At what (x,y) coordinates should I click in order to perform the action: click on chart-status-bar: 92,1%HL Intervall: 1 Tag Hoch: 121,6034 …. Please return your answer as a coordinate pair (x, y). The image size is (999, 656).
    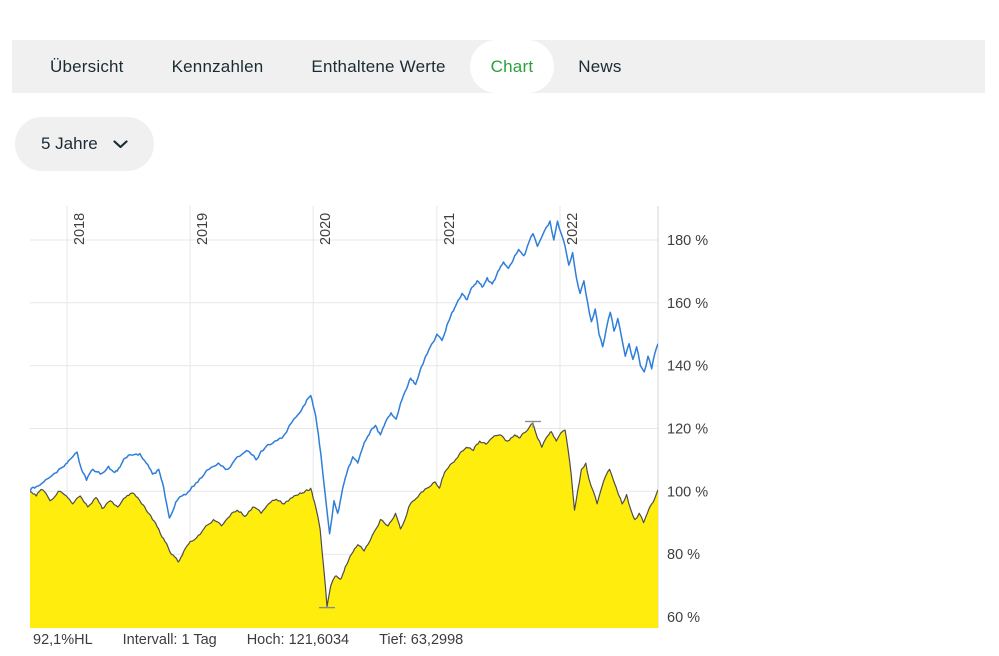
    Looking at the image, I should click on (263, 640).